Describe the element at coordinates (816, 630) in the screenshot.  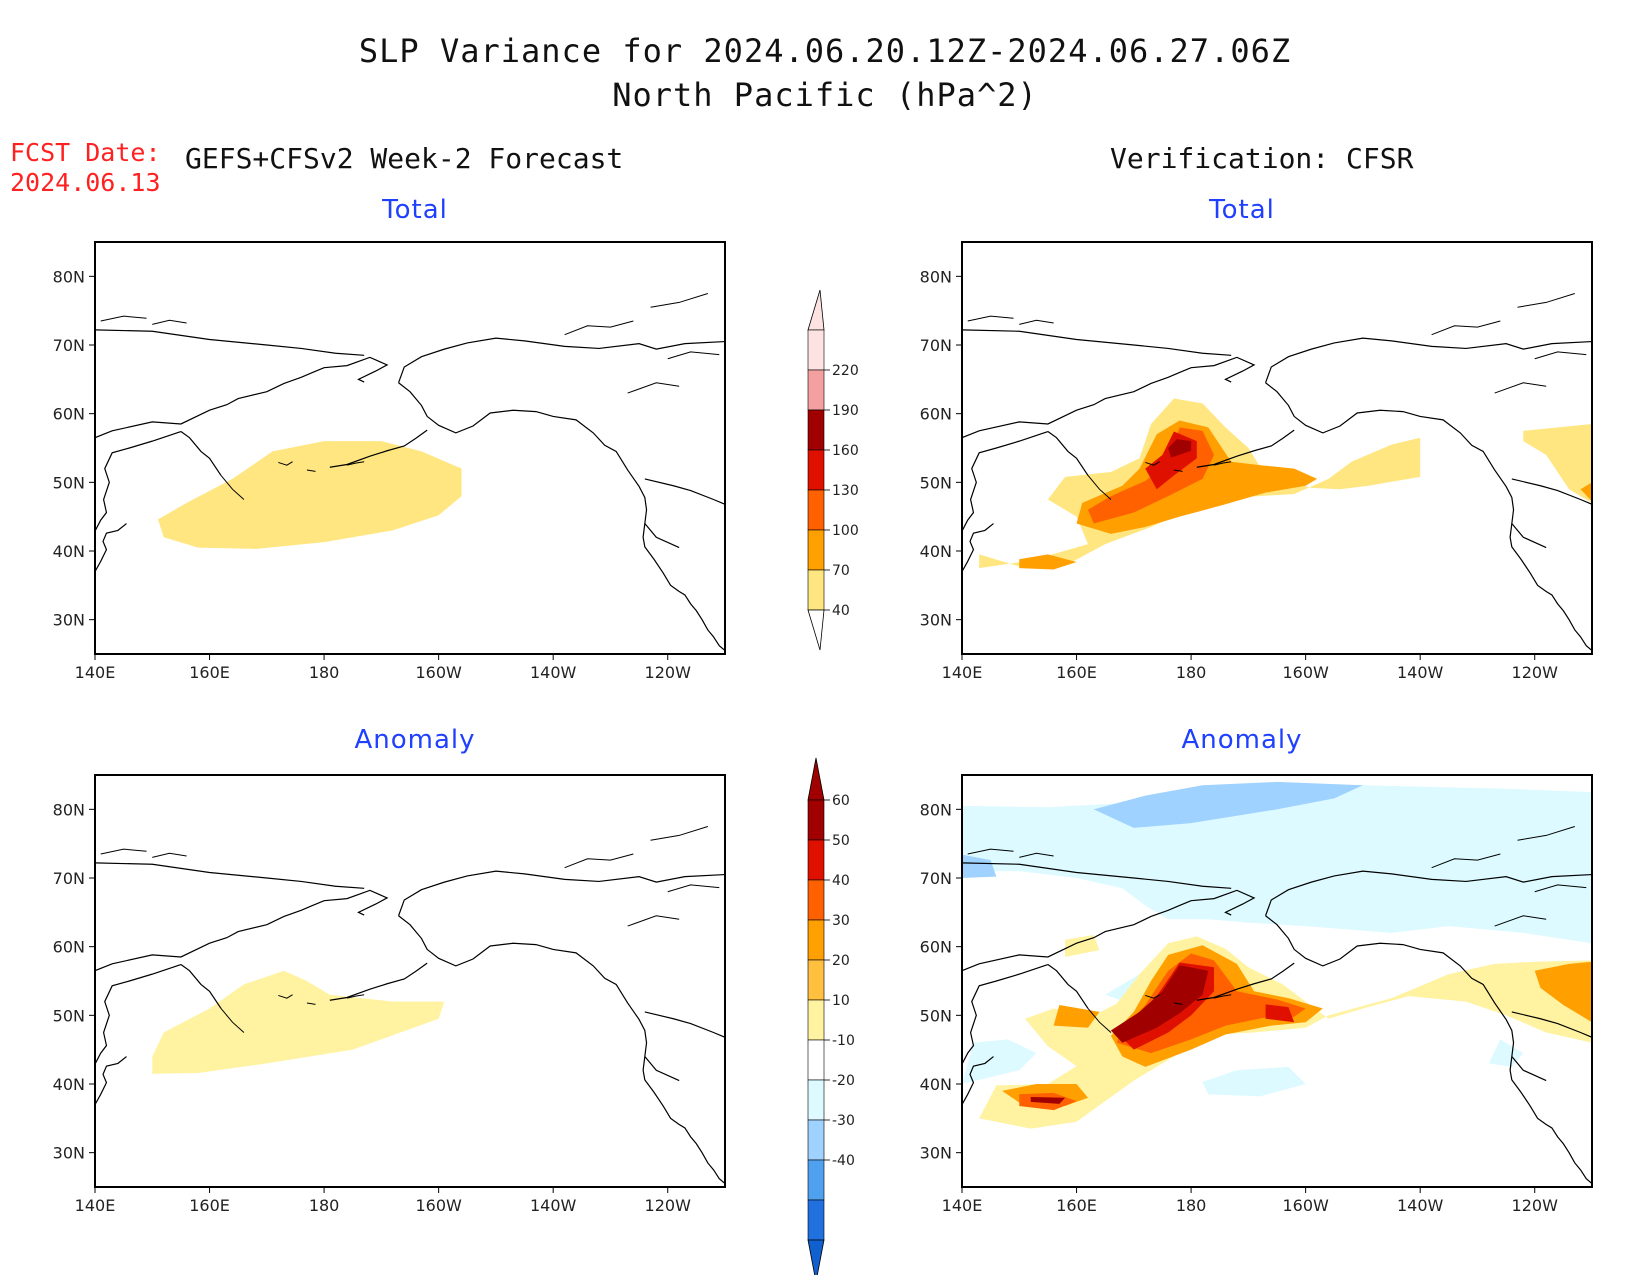
I see `colorbar-arrow-bottom` at that location.